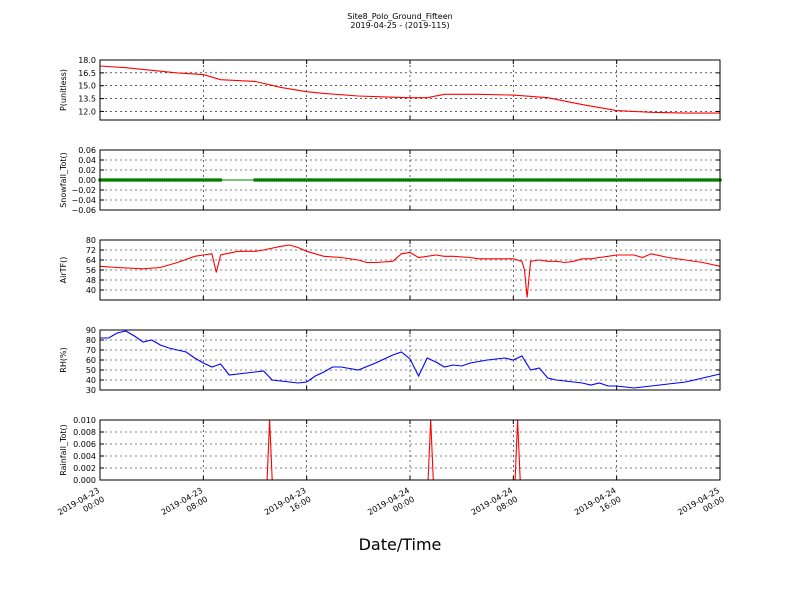 The width and height of the screenshot is (800, 600). What do you see at coordinates (83, 200) in the screenshot?
I see `y-tick-label: −0.04` at bounding box center [83, 200].